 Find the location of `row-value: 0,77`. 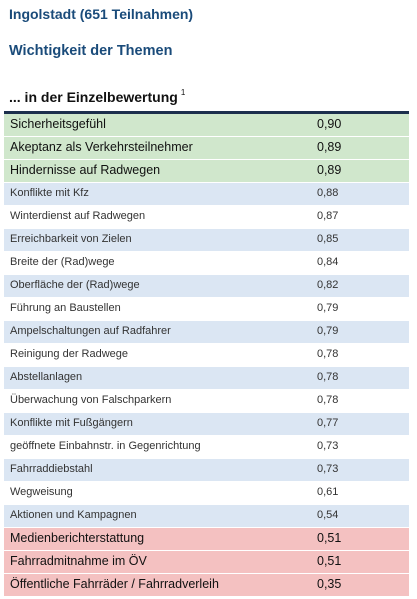

row-value: 0,77 is located at coordinates (328, 423).